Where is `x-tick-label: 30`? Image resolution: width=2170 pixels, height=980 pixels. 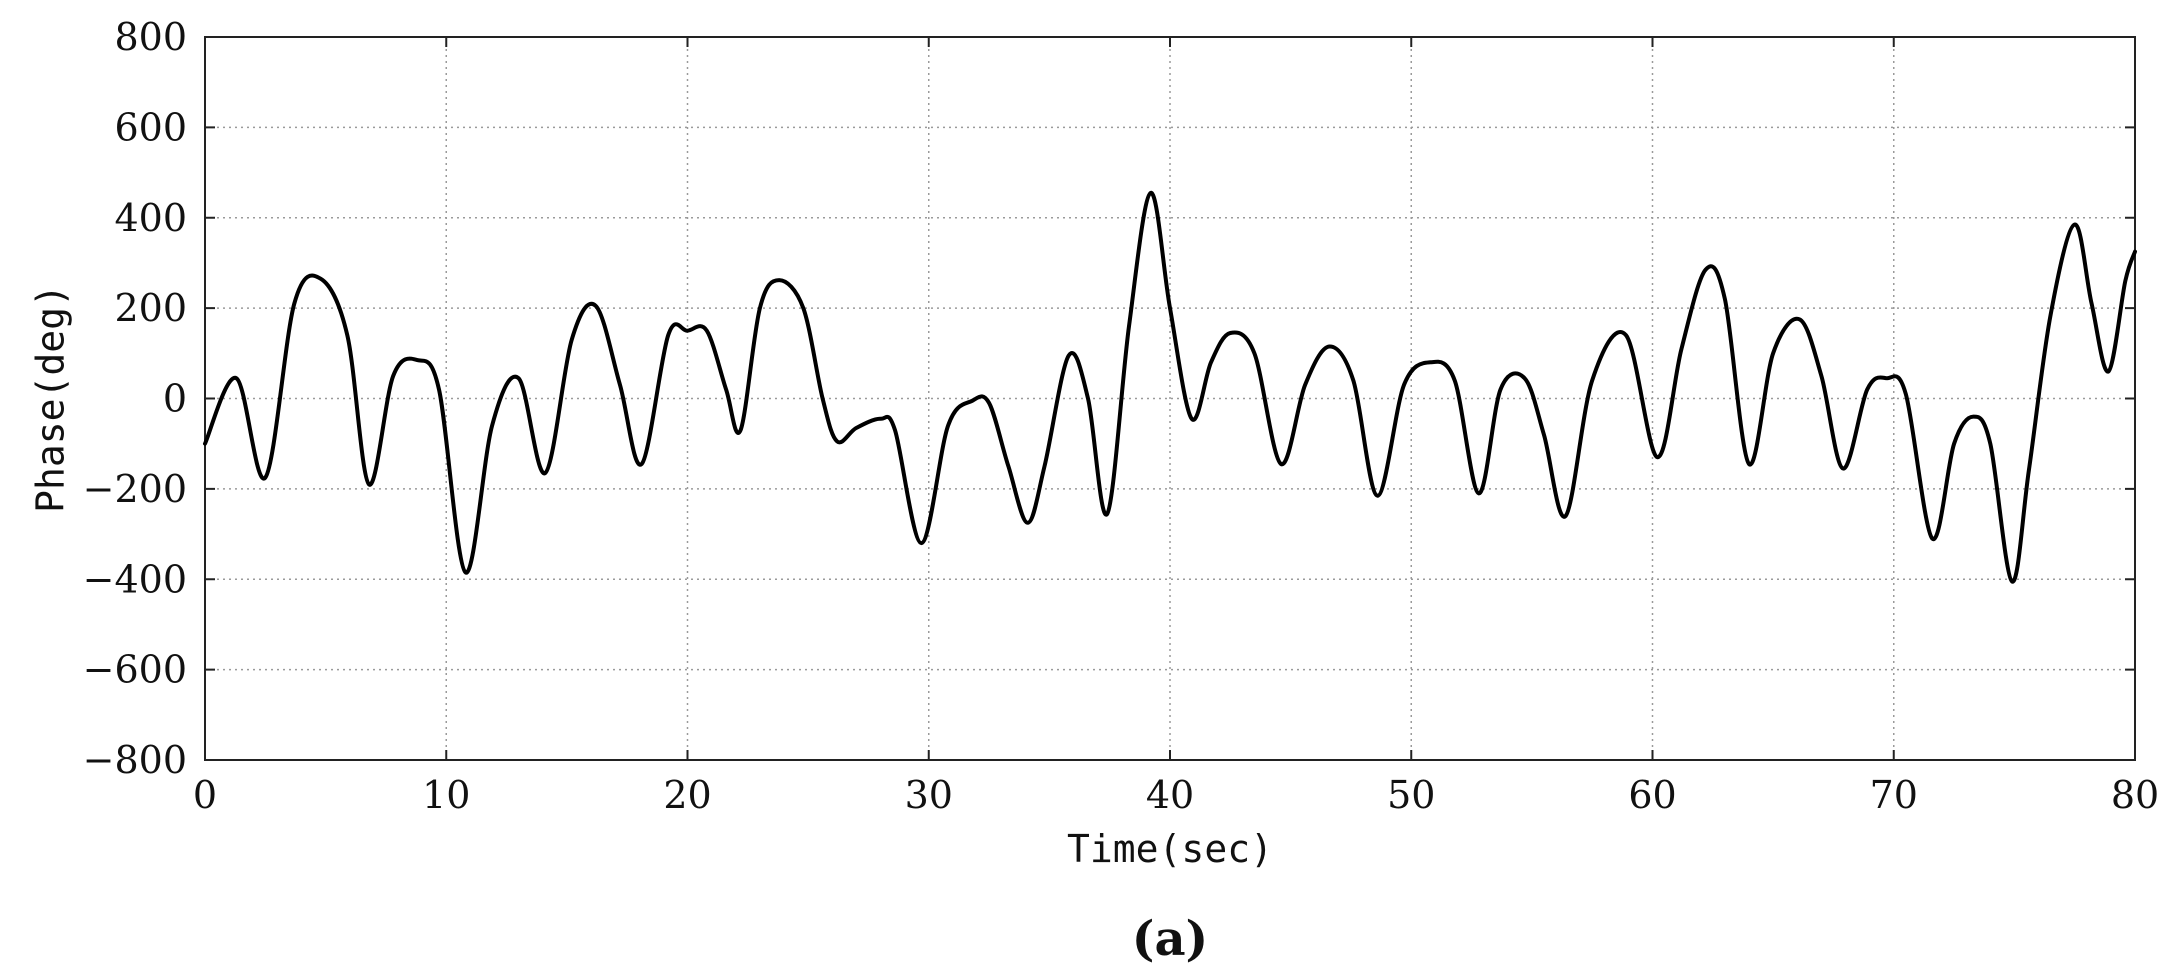
x-tick-label: 30 is located at coordinates (929, 795).